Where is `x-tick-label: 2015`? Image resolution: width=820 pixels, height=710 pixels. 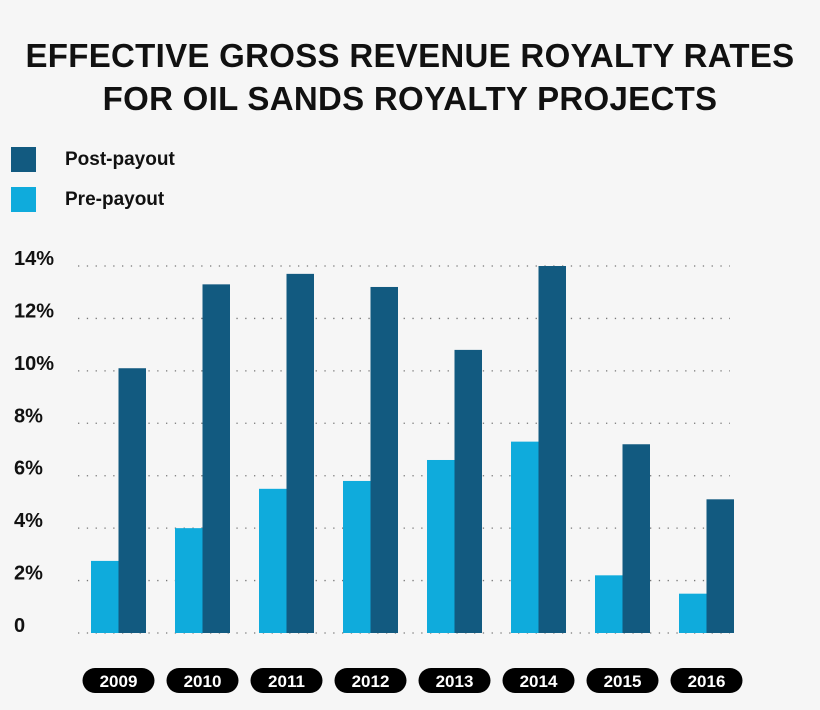 x-tick-label: 2015 is located at coordinates (623, 681).